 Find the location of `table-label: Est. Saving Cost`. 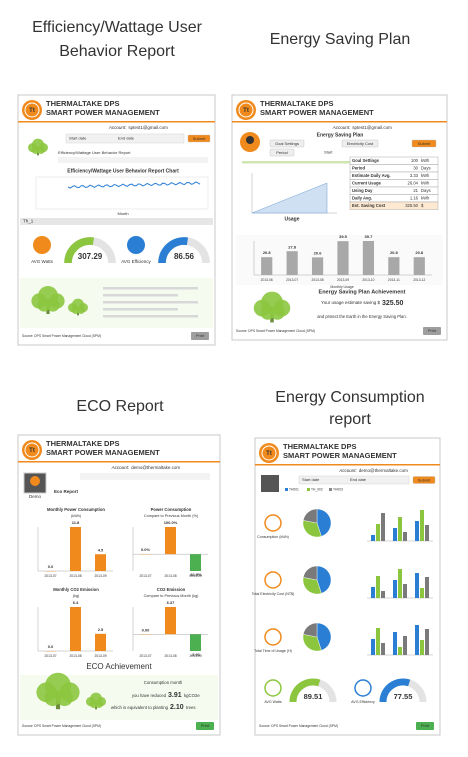

table-label: Est. Saving Cost is located at coordinates (369, 205).